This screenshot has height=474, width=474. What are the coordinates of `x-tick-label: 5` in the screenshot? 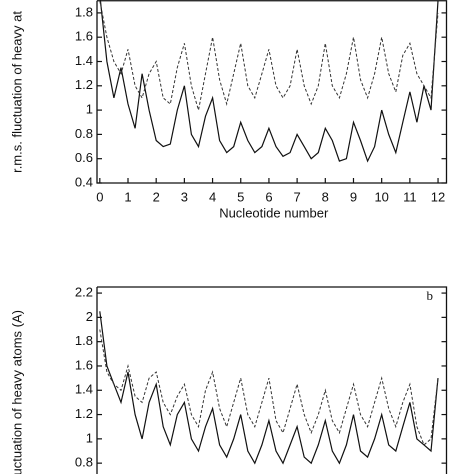 It's located at (240, 196).